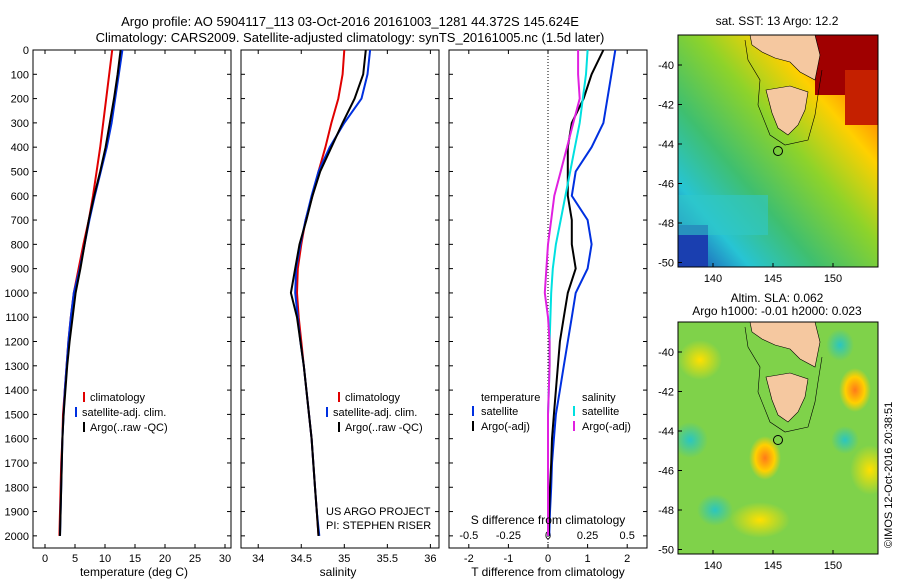 The image size is (900, 580). I want to click on argo-position-marker-bottom, so click(778, 440).